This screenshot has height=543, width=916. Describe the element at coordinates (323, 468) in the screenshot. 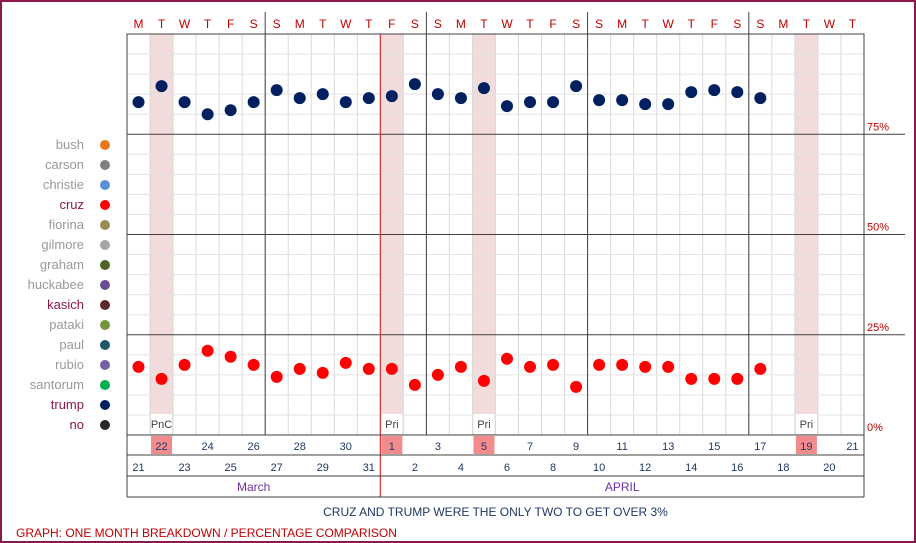

I see `date-label: 29` at that location.